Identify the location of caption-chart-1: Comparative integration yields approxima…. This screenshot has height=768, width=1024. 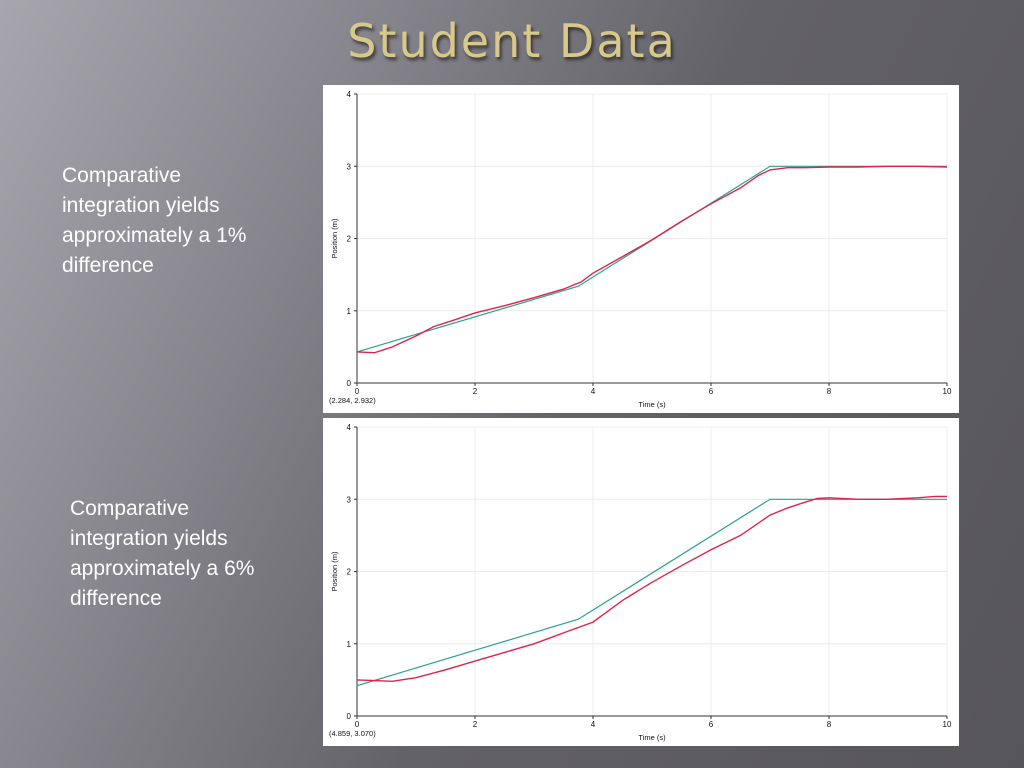
(154, 220).